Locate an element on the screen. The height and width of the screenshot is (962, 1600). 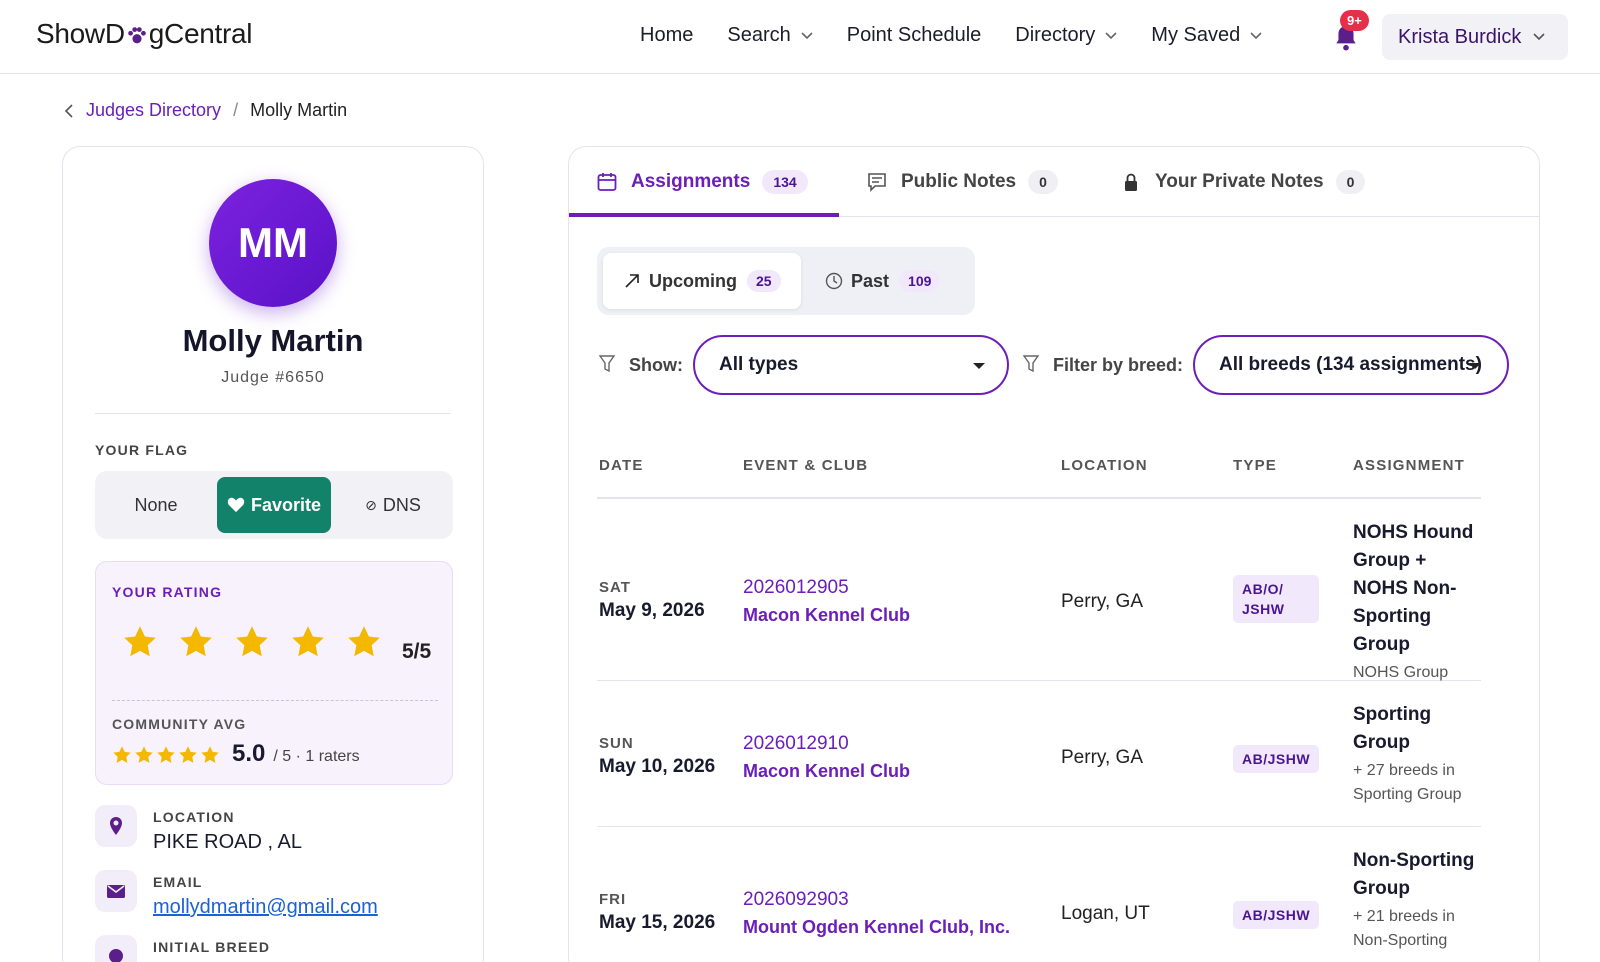
past-label: Past is located at coordinates (870, 280).